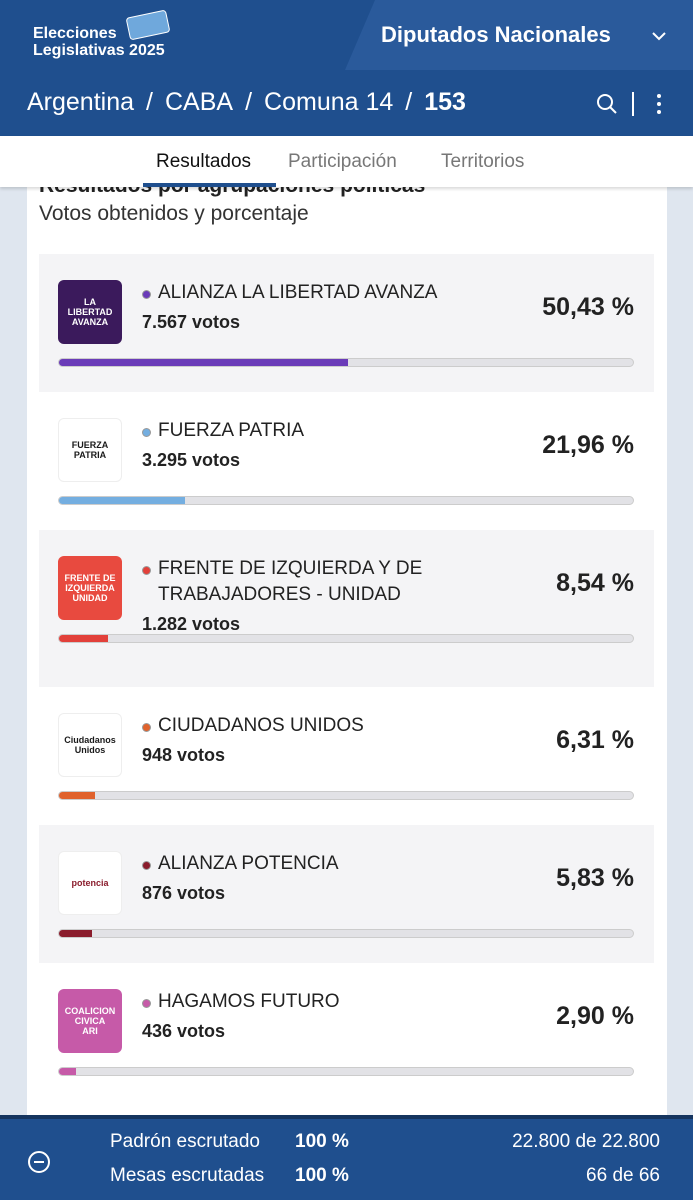 Image resolution: width=693 pixels, height=1200 pixels. Describe the element at coordinates (90, 1021) in the screenshot. I see `party-logo: COALICION CIVICA ARI` at that location.